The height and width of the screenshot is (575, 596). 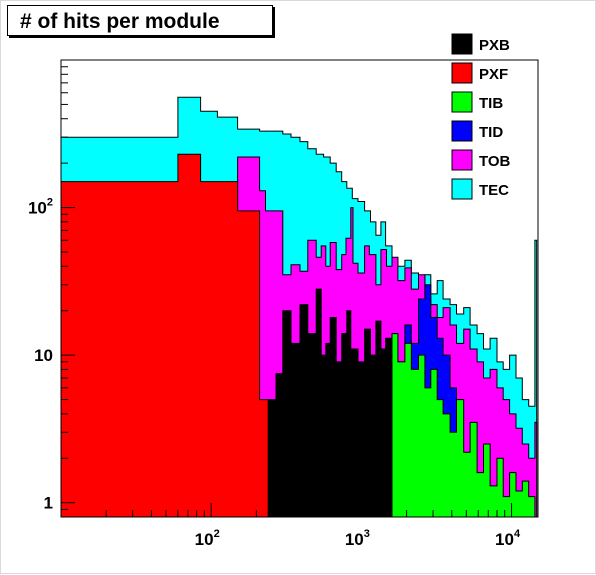 What do you see at coordinates (40, 207) in the screenshot?
I see `y-tick-label: 102` at bounding box center [40, 207].